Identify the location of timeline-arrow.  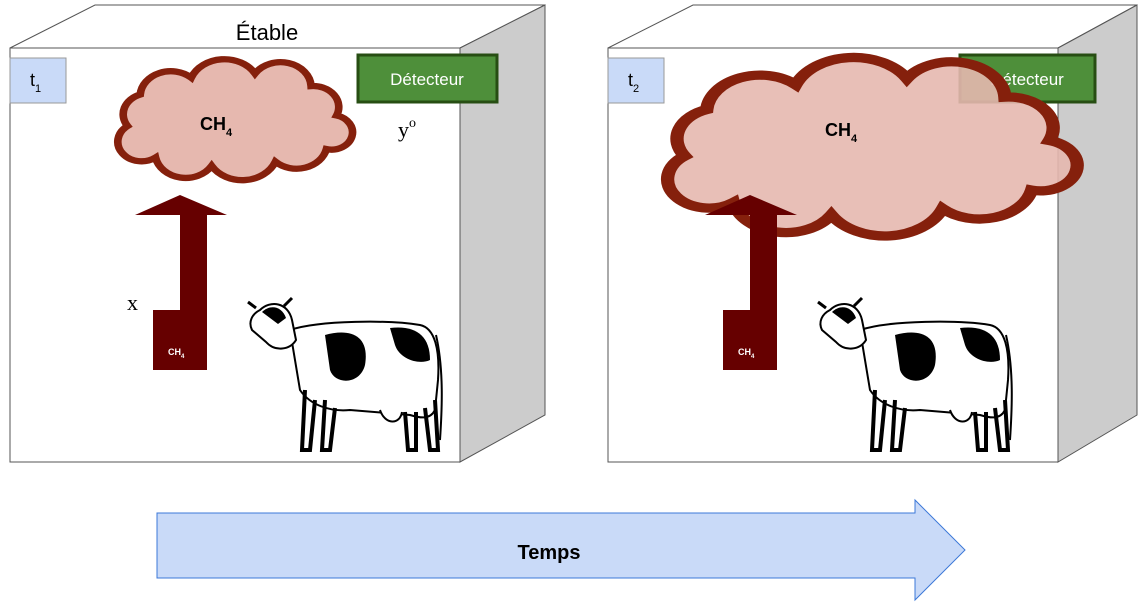
(561, 550).